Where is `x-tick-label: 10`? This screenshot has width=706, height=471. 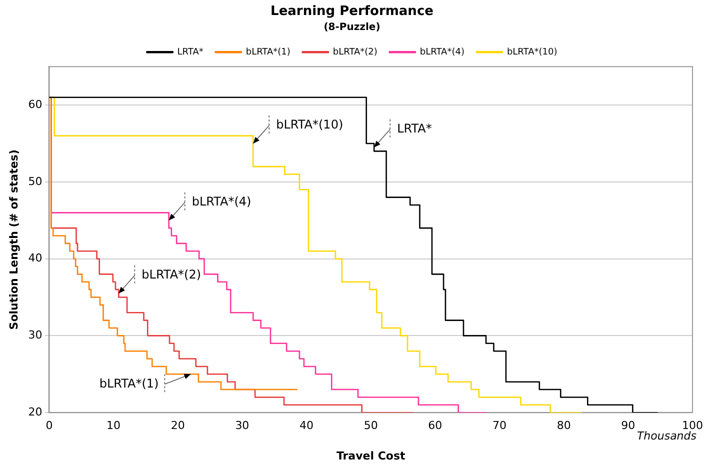 x-tick-label: 10 is located at coordinates (113, 425).